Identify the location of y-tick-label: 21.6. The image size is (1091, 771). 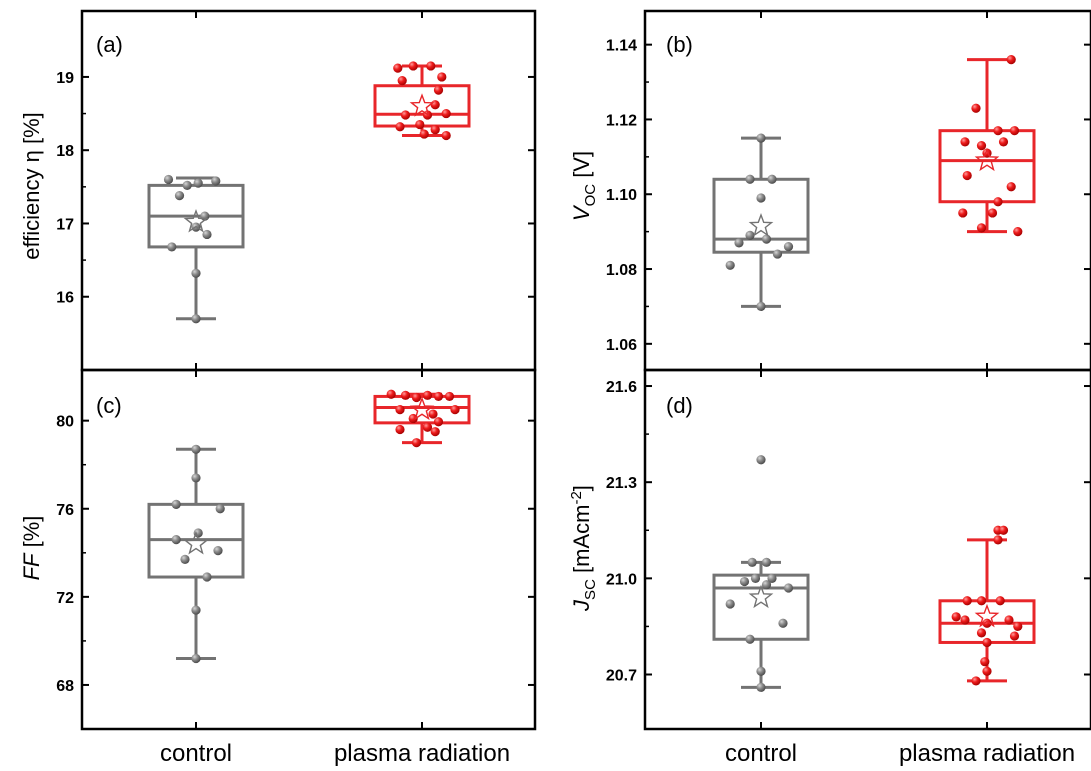
(621, 387).